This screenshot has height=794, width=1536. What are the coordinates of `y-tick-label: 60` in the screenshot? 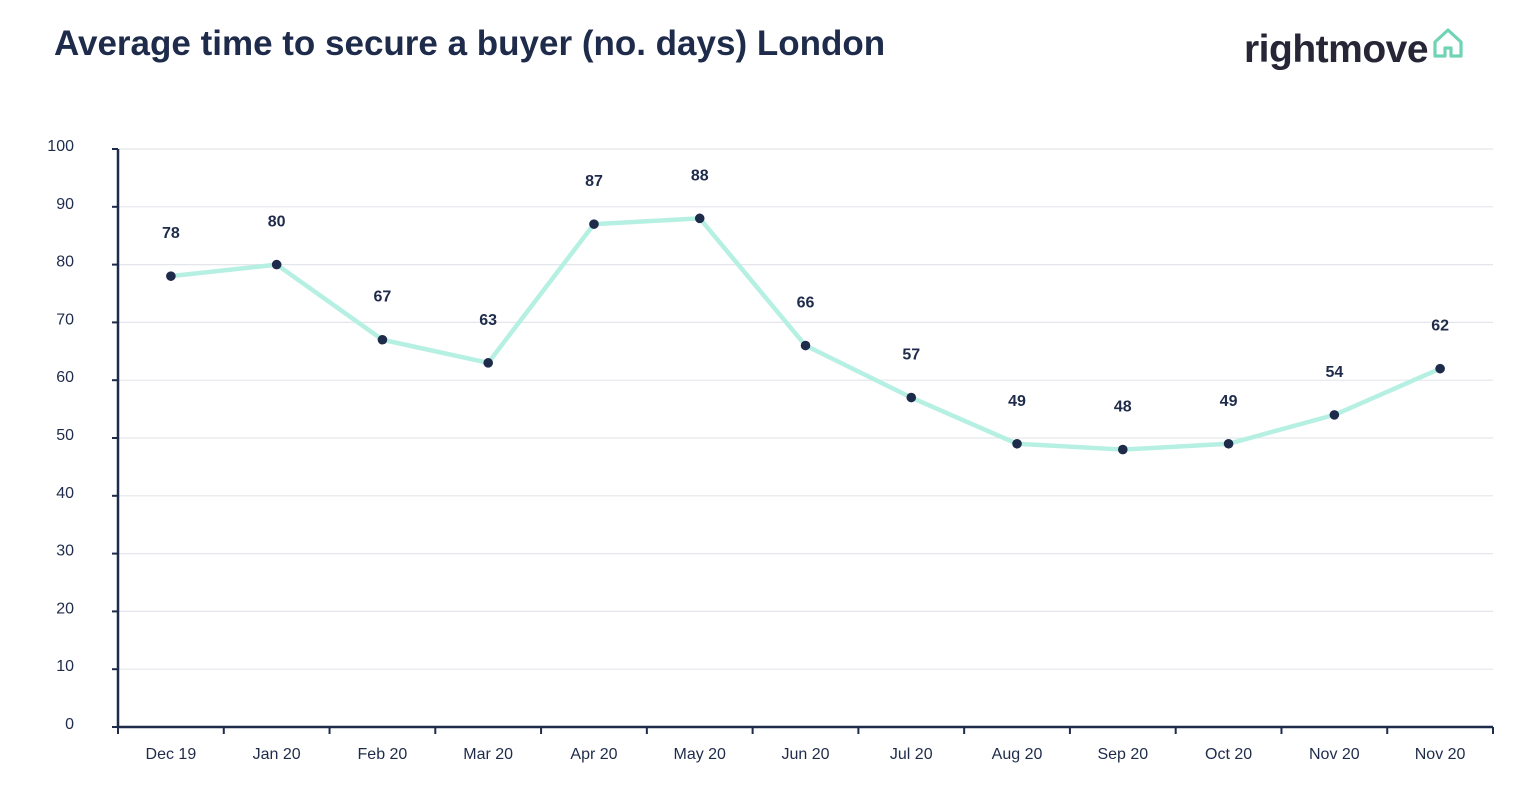 It's located at (65, 377).